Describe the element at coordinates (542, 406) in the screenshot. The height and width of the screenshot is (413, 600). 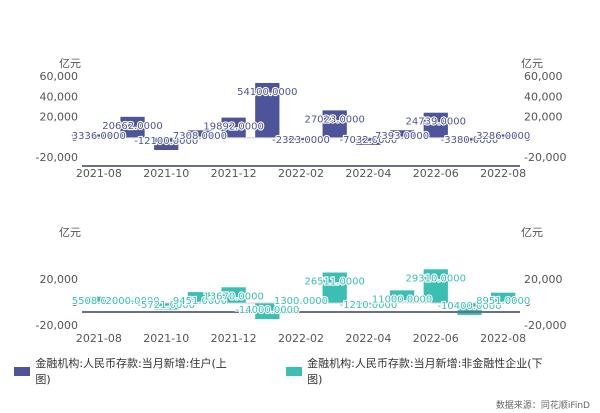
I see `data-source: 数据来源：同花顺iFinD` at that location.